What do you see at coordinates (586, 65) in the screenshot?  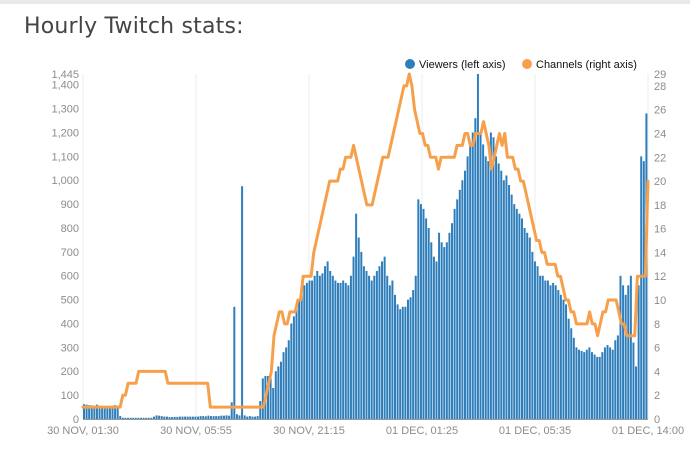 I see `legend-channels-label: Channels (right axis)` at bounding box center [586, 65].